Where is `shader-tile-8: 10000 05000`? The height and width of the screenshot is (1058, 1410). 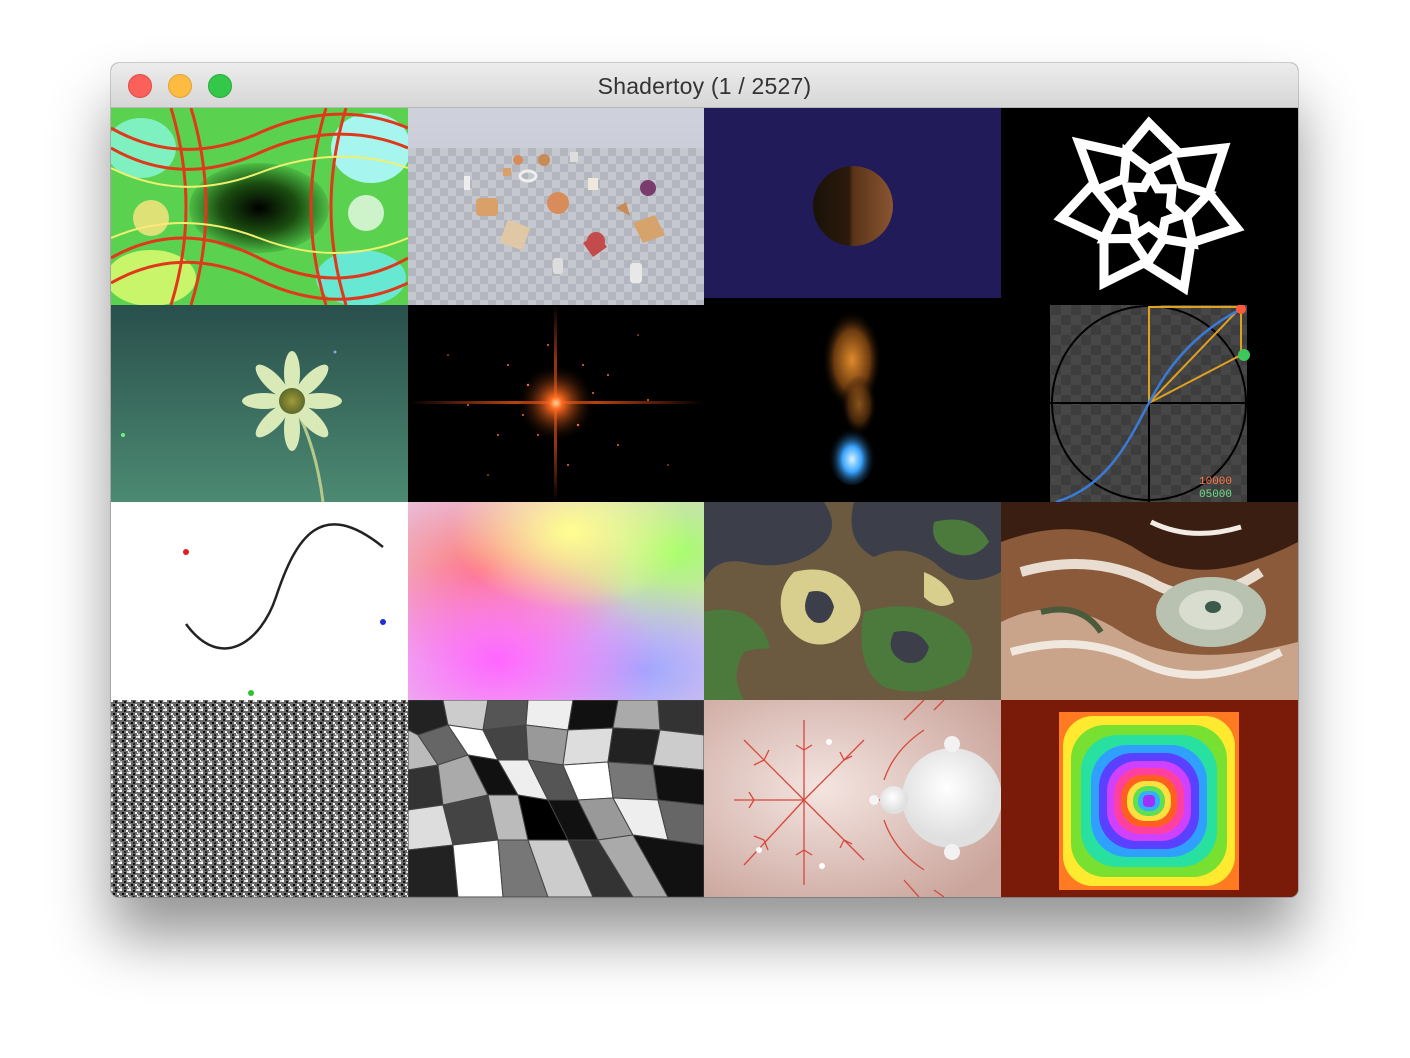
shader-tile-8: 10000 05000 is located at coordinates (1149, 403).